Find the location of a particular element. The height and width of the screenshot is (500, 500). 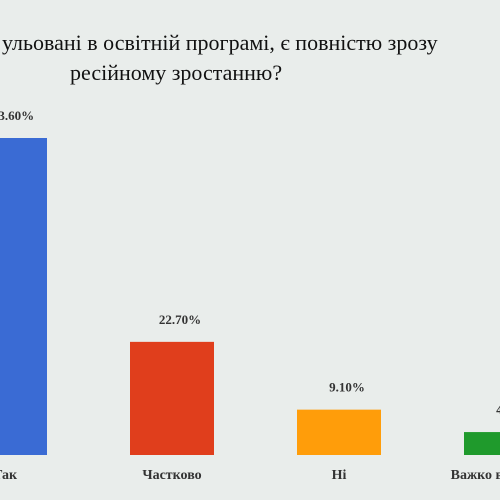

x-tick-label: Ні is located at coordinates (339, 475).